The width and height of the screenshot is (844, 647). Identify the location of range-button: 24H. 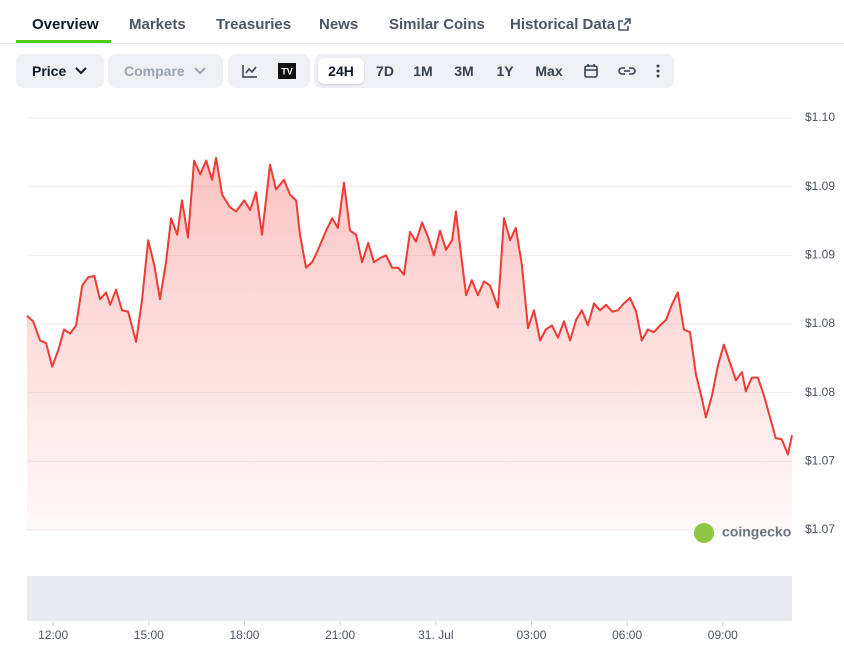
(341, 71).